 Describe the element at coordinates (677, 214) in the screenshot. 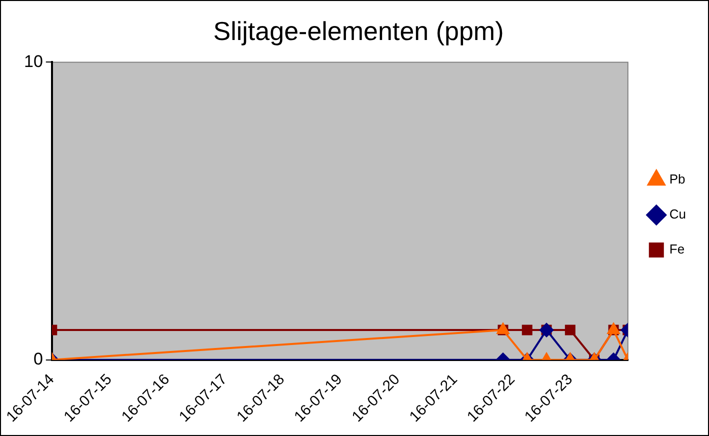

I see `legend-label: Cu` at that location.